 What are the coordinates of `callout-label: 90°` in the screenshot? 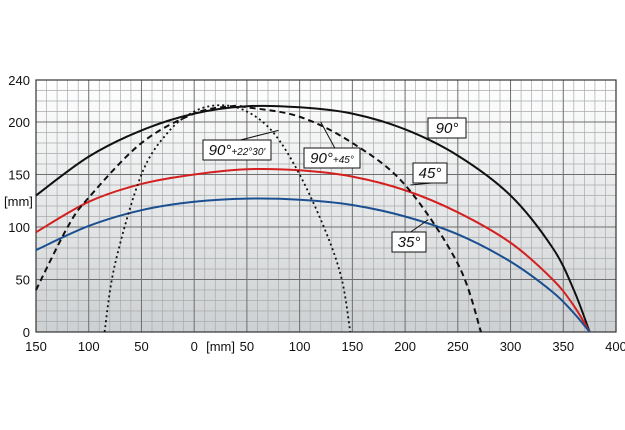 It's located at (447, 128).